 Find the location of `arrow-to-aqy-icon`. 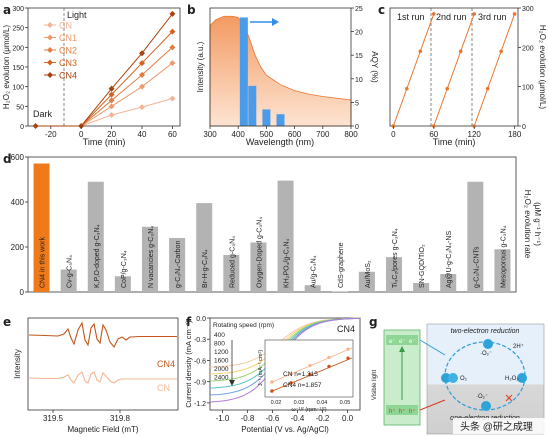

arrow-to-aqy-icon is located at coordinates (264, 22).